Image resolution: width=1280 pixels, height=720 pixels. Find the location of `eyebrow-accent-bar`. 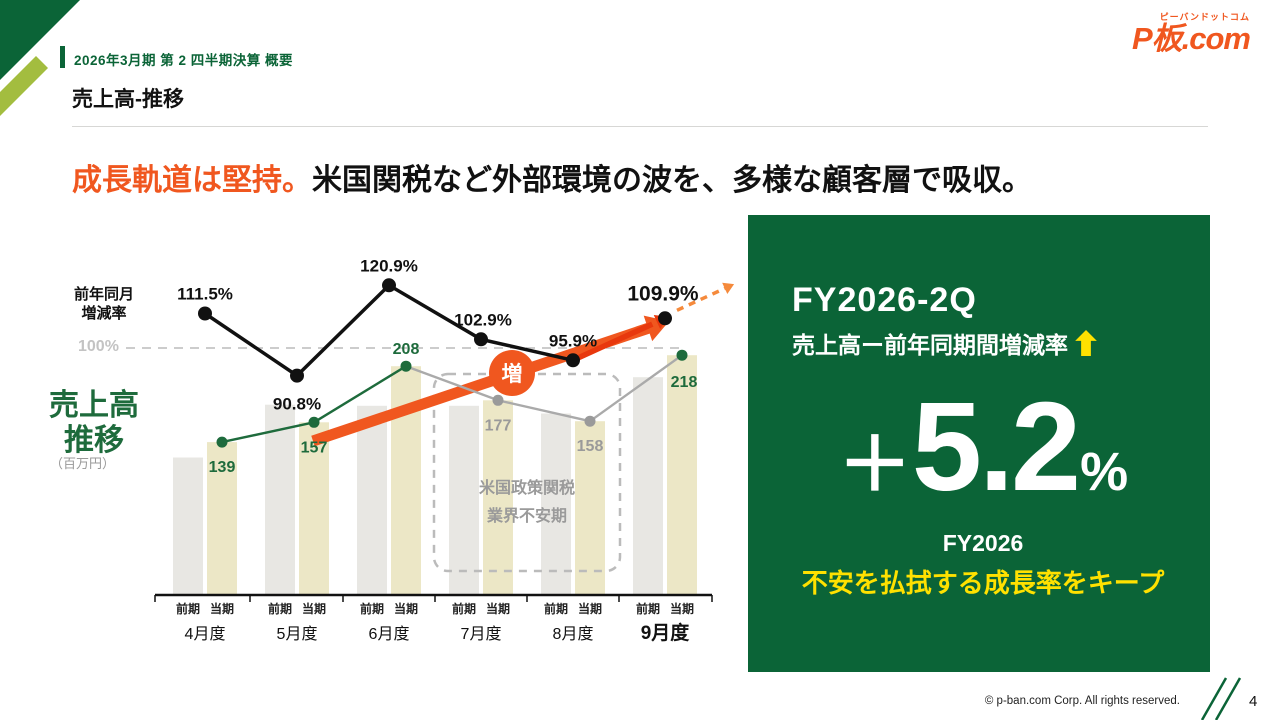

eyebrow-accent-bar is located at coordinates (62, 57).